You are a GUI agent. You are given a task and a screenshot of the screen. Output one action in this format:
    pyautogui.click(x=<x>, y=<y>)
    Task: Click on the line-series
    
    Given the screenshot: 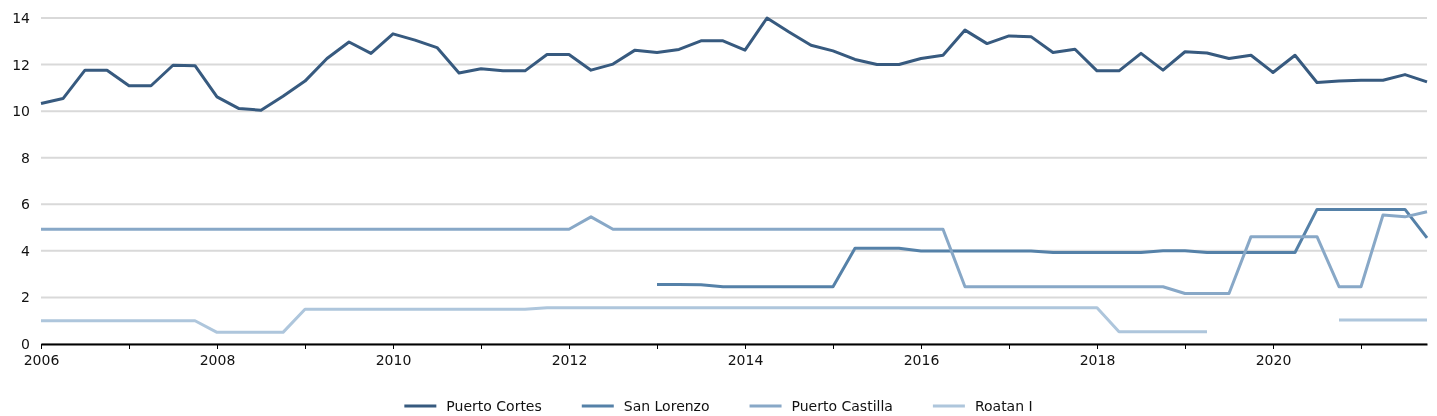 What is the action you would take?
    pyautogui.click(x=1042, y=248)
    